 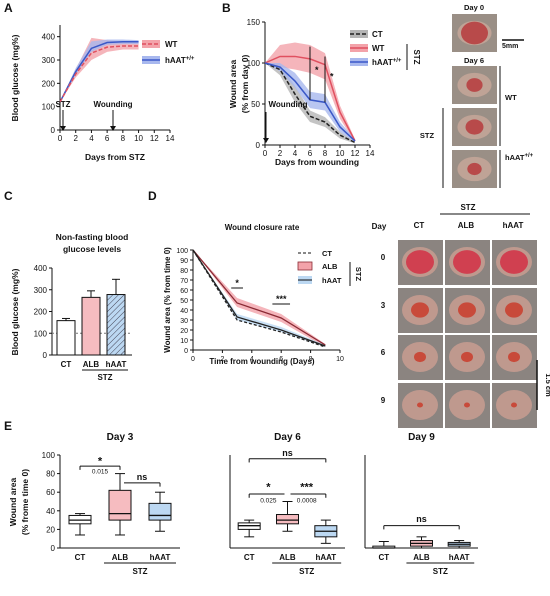 I want to click on stz-label-d: STZ, so click(x=358, y=274).